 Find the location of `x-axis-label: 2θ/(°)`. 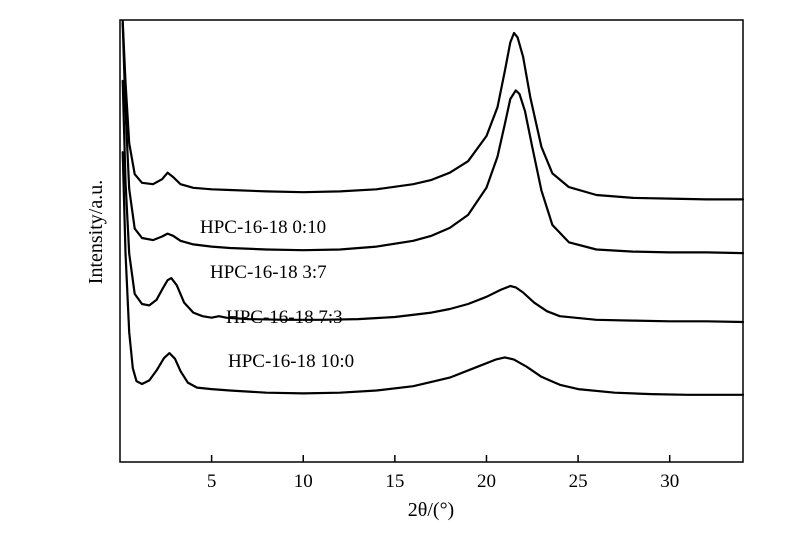

x-axis-label: 2θ/(°) is located at coordinates (431, 510).